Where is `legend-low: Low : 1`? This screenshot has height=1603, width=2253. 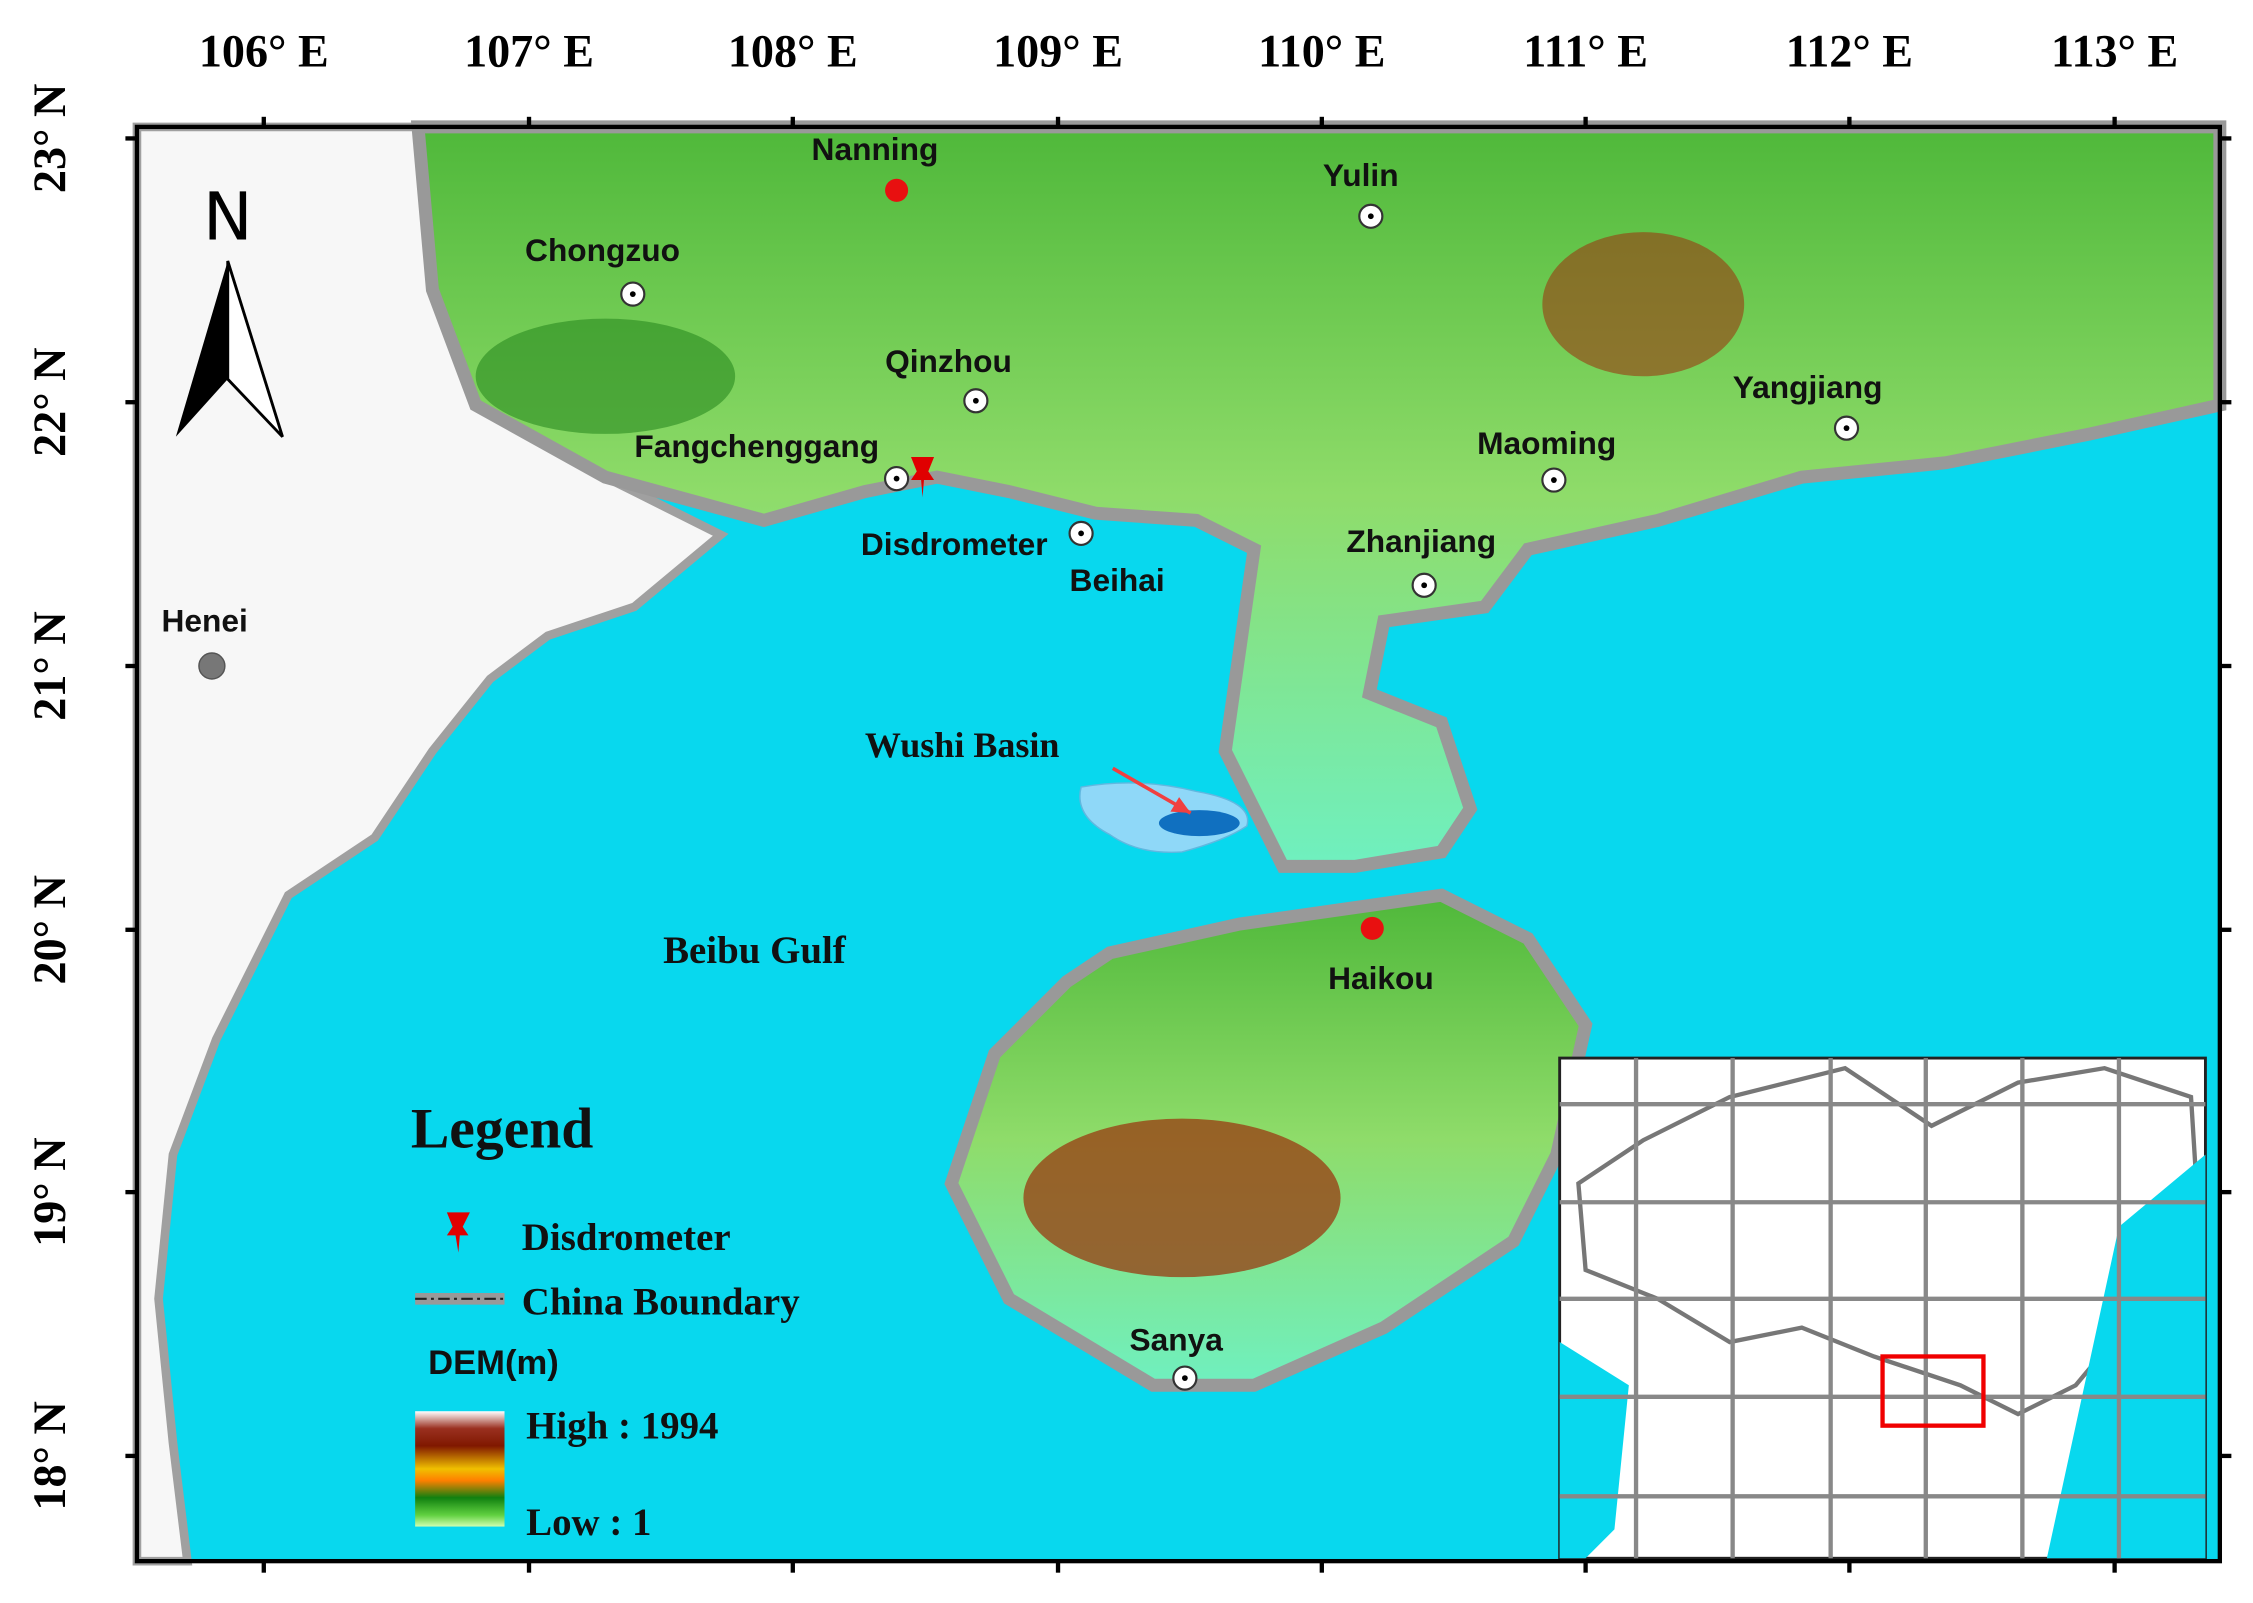 legend-low: Low : 1 is located at coordinates (588, 1522).